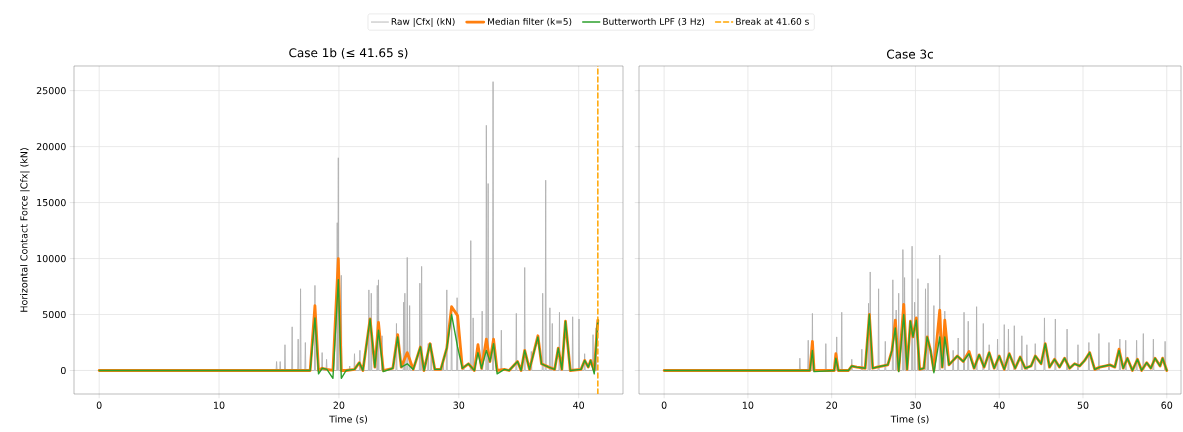 The image size is (1183, 432). I want to click on chart-title: Case 1b (≤ 41.65 s), so click(348, 53).